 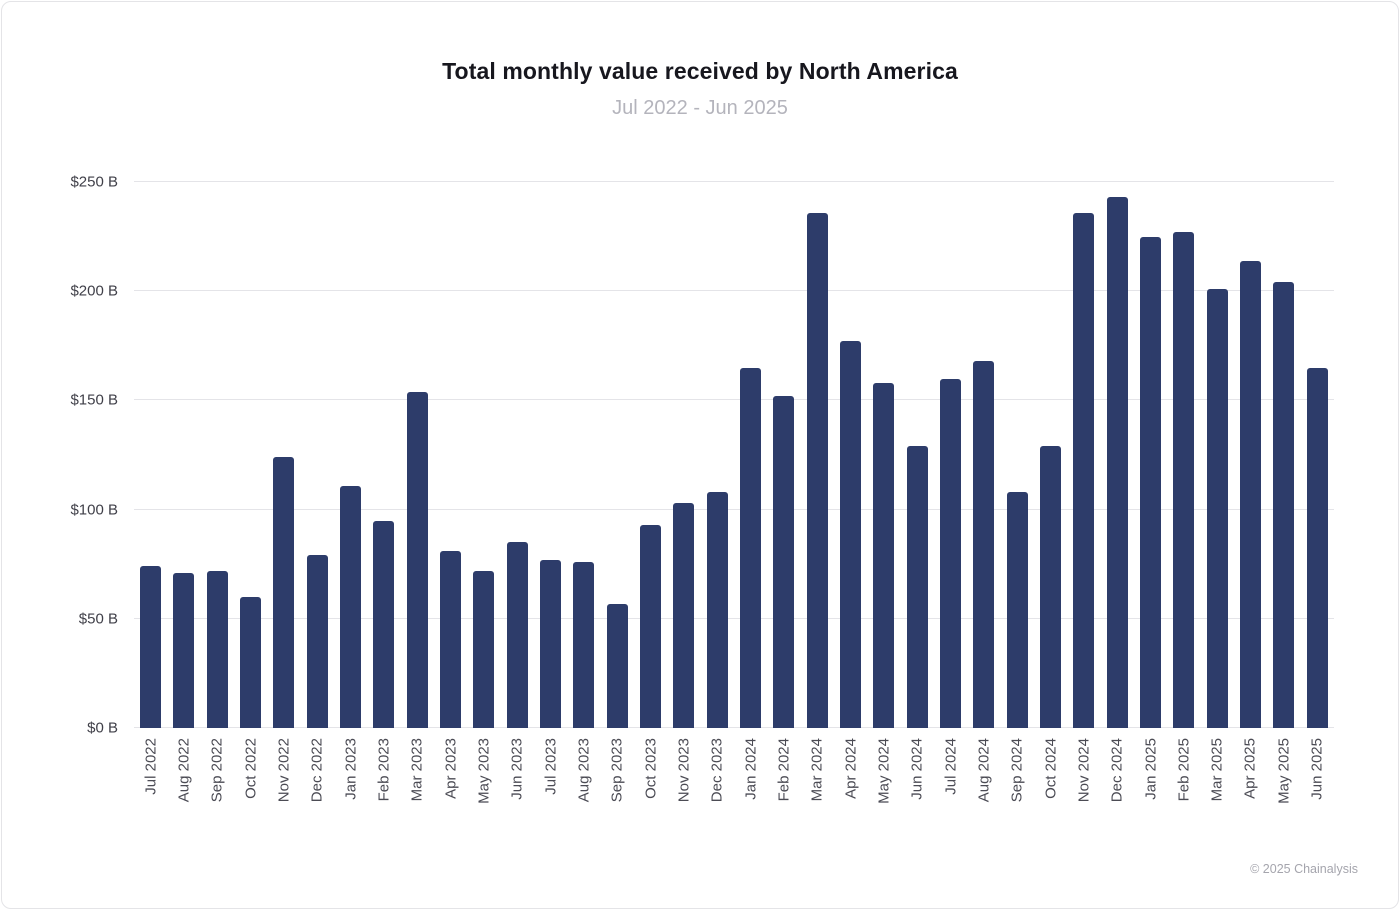 I want to click on x-axis-tick: Oct 2024, so click(x=1050, y=778).